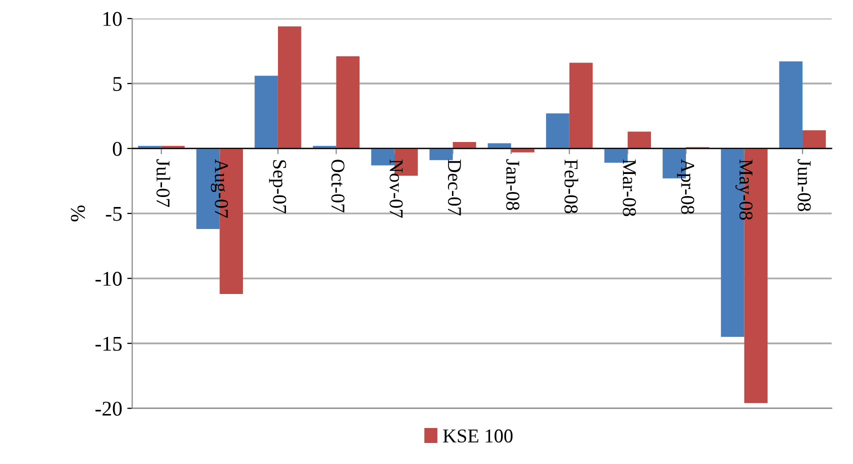 The height and width of the screenshot is (464, 853). What do you see at coordinates (117, 149) in the screenshot?
I see `y-tick-label: 0` at bounding box center [117, 149].